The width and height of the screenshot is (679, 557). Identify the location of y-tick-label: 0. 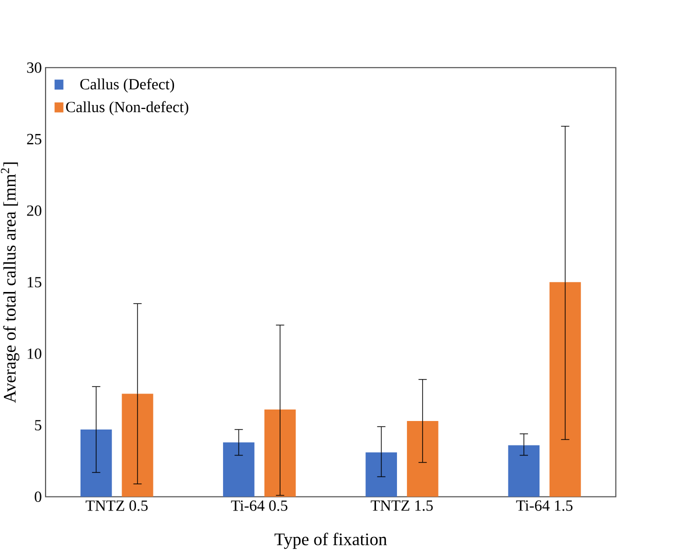
(38, 497).